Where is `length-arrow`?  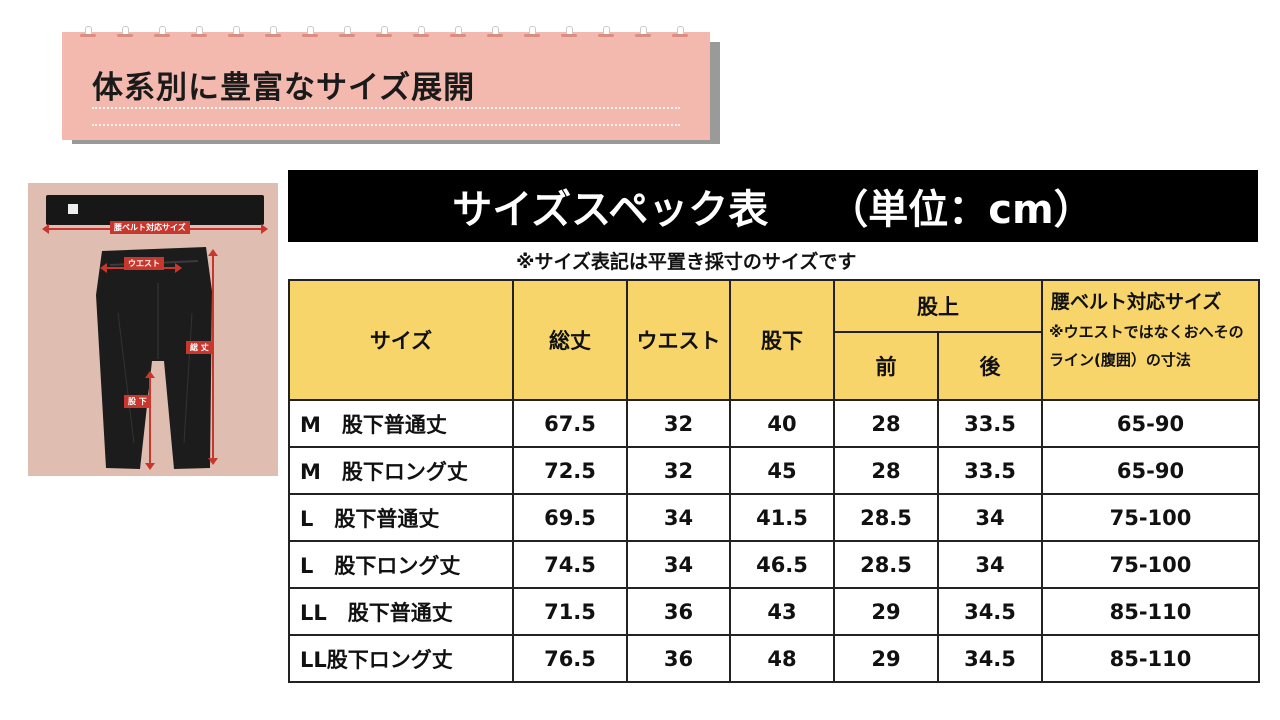
length-arrow is located at coordinates (213, 357).